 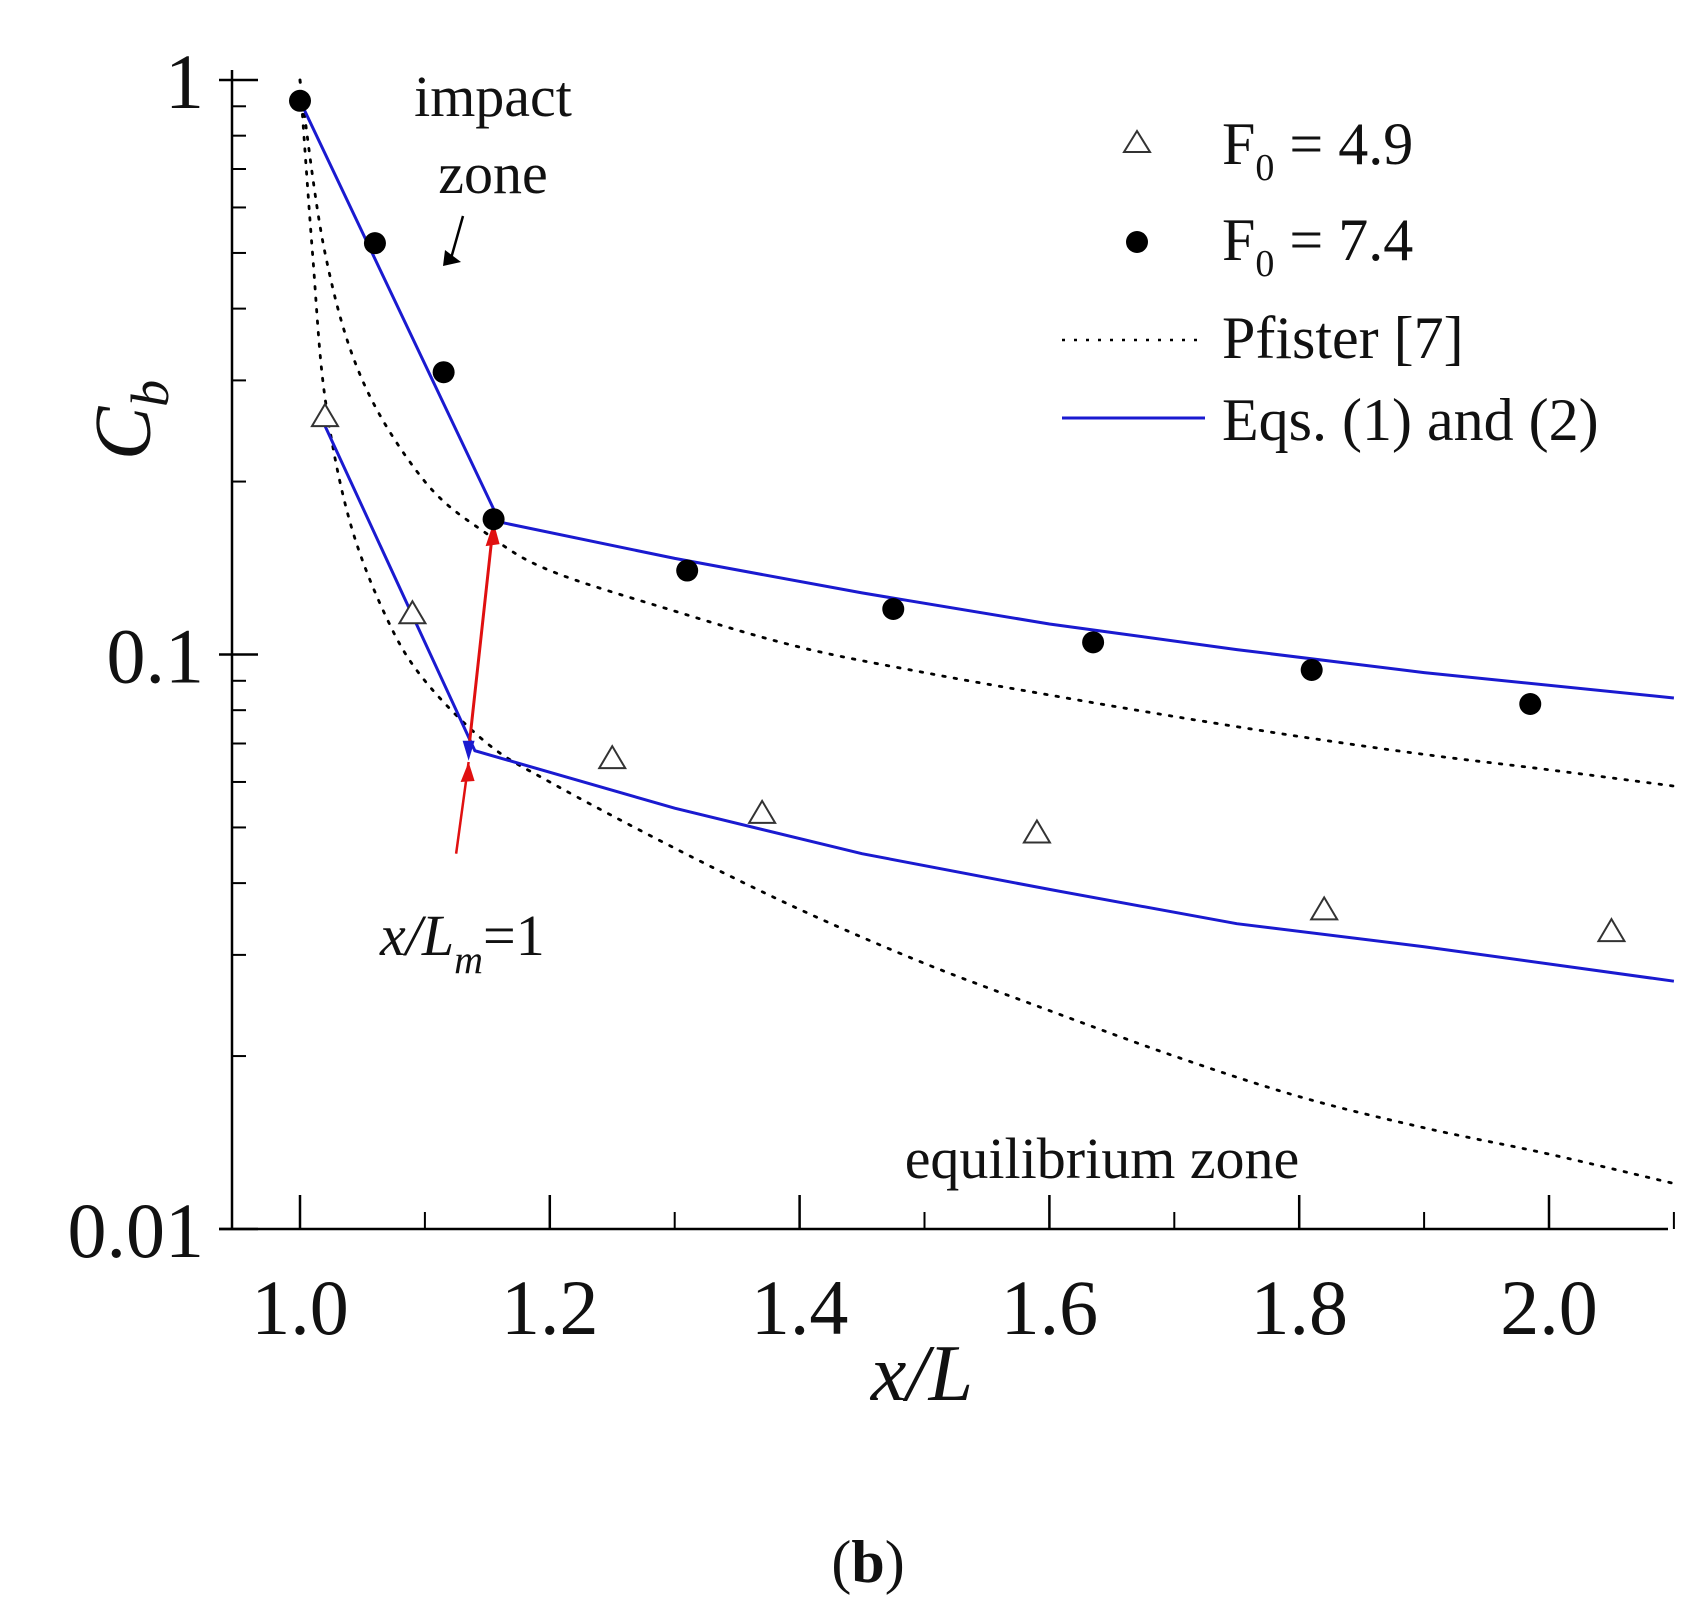 What do you see at coordinates (1264, 264) in the screenshot?
I see `legend-f74-sub: 0` at bounding box center [1264, 264].